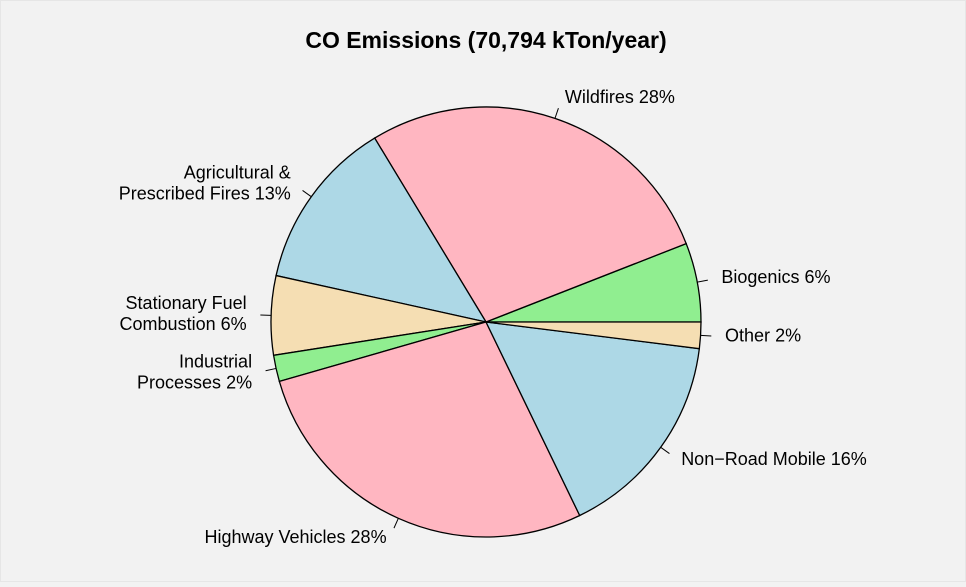 This screenshot has width=966, height=587. I want to click on label-line: Other, so click(747, 335).